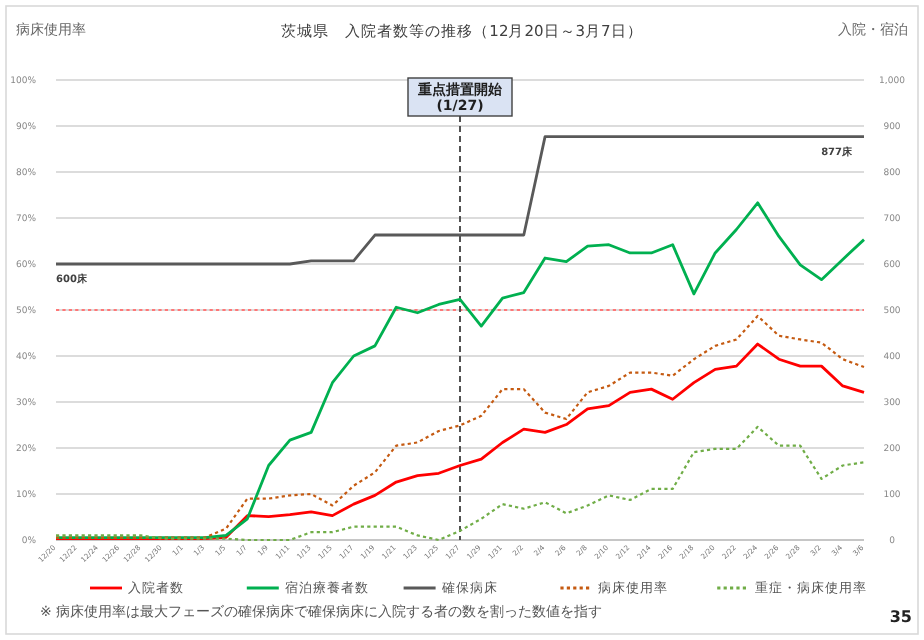  What do you see at coordinates (901, 617) in the screenshot?
I see `text: 35` at bounding box center [901, 617].